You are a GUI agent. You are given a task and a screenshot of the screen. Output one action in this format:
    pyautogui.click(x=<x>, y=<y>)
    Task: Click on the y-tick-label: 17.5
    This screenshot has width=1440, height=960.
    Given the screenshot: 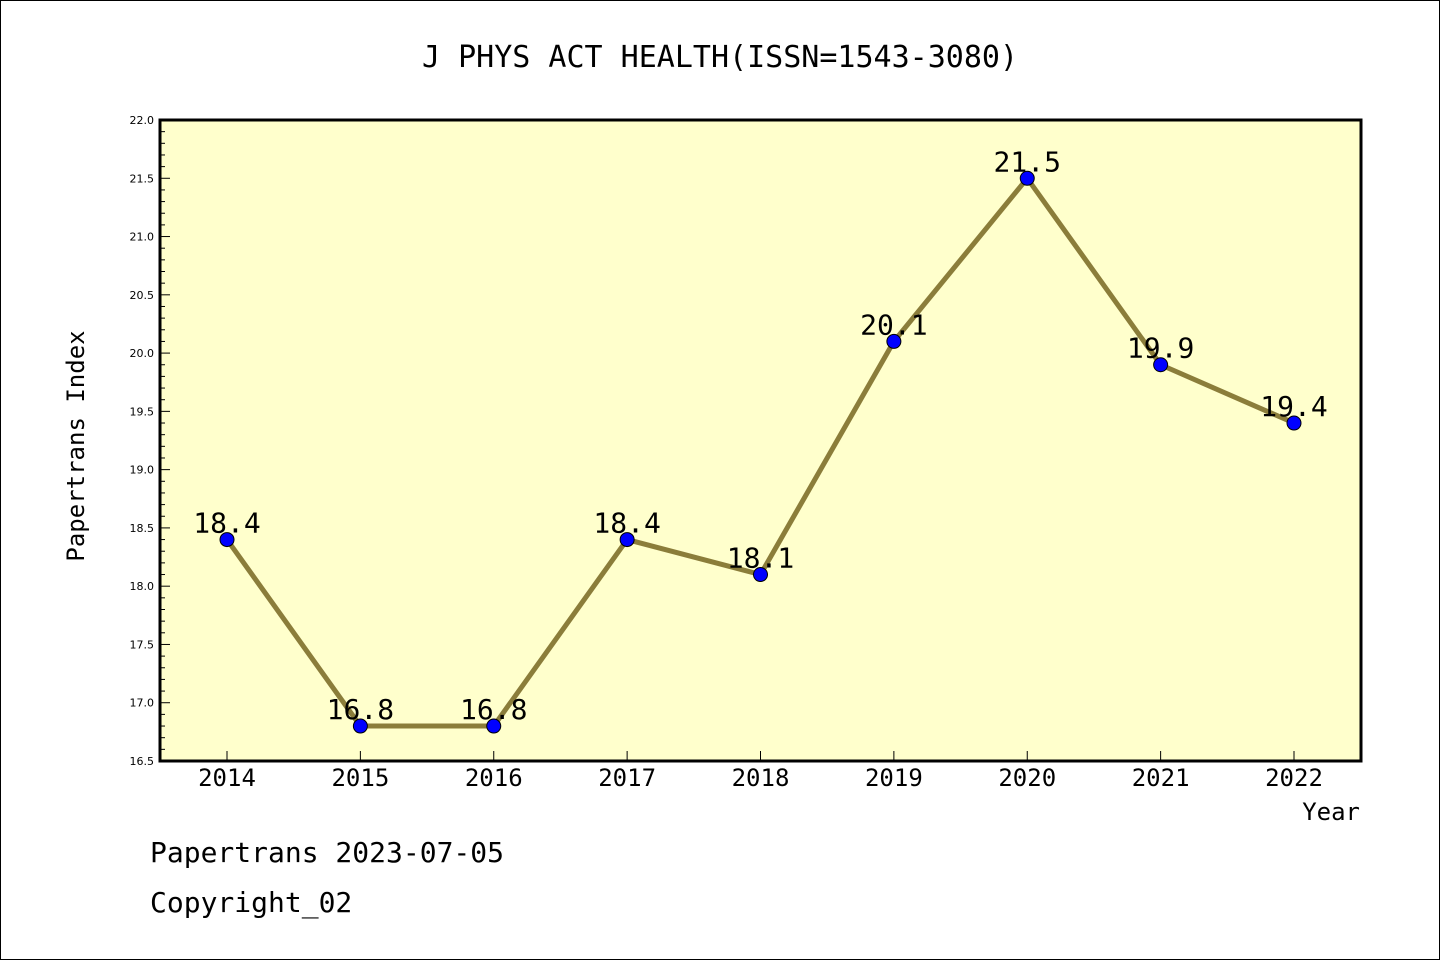 What is the action you would take?
    pyautogui.click(x=142, y=644)
    